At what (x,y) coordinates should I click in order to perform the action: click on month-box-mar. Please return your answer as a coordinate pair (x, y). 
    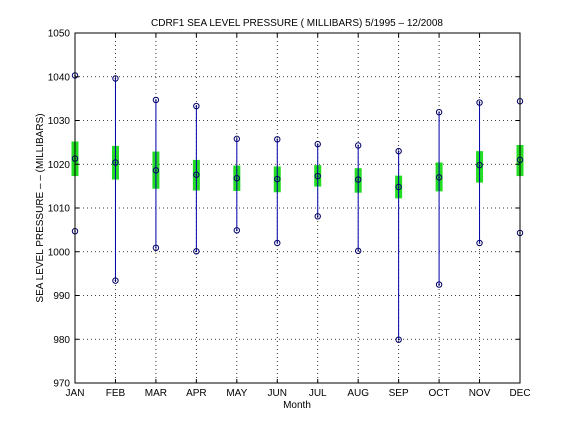
    Looking at the image, I should click on (156, 174).